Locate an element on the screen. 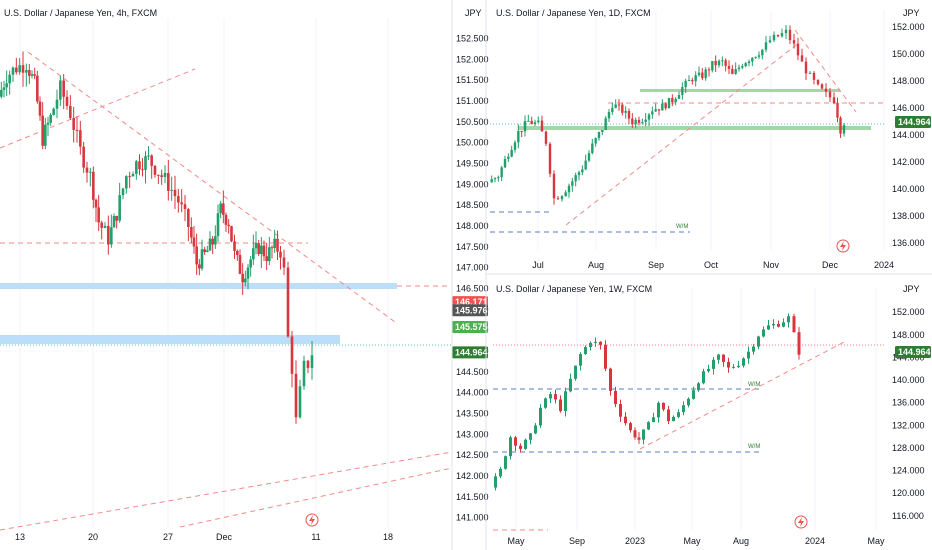  price-tag-label: 145.976 is located at coordinates (471, 310).